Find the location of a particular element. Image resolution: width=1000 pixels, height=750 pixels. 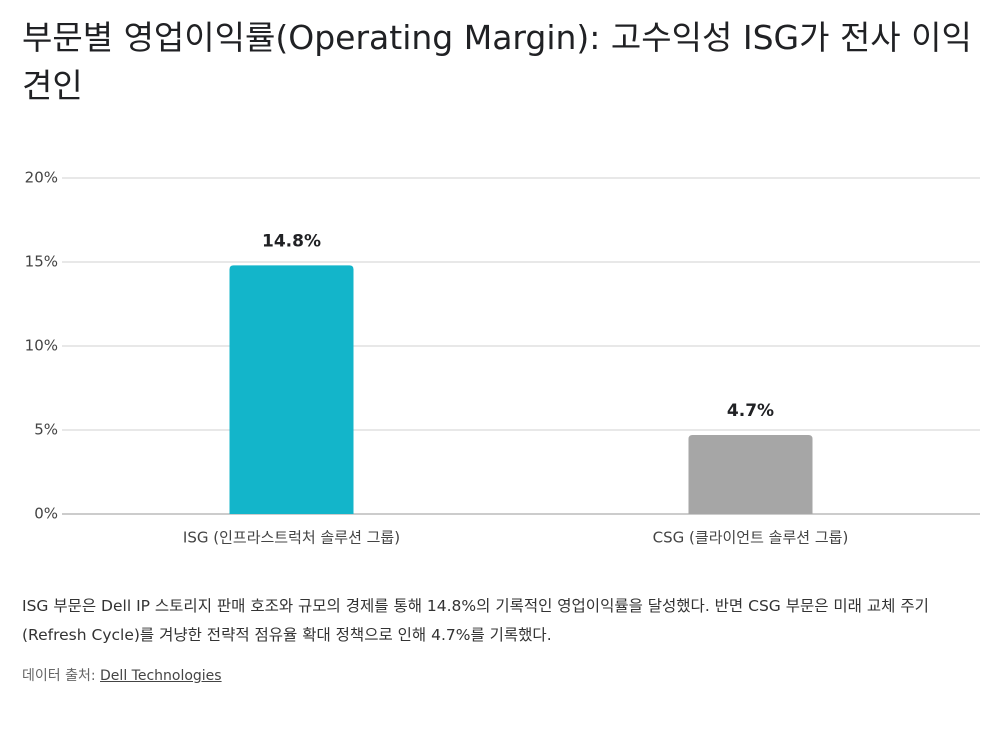

x-tick-label: CSG (클라이언트 솔루션 그룹) is located at coordinates (751, 538).